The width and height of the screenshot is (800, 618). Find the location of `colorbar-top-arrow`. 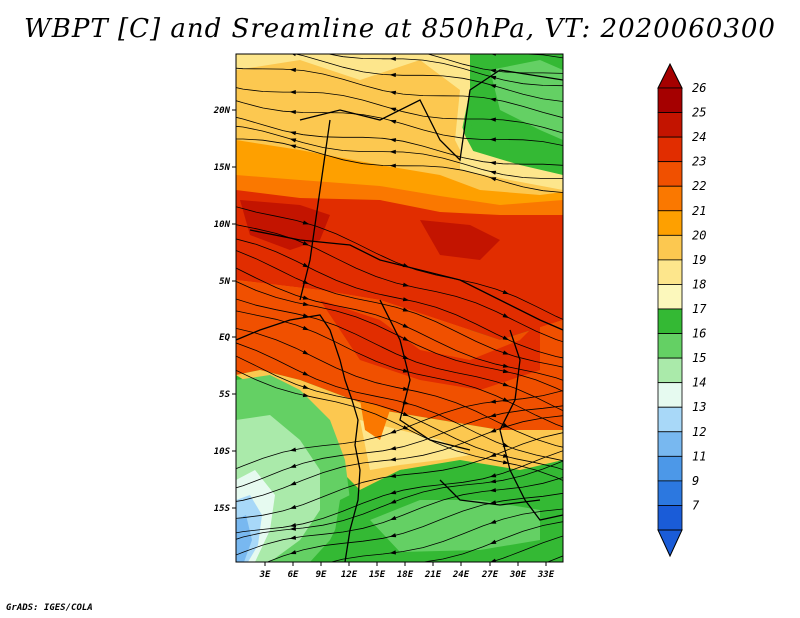

colorbar-top-arrow is located at coordinates (670, 75).